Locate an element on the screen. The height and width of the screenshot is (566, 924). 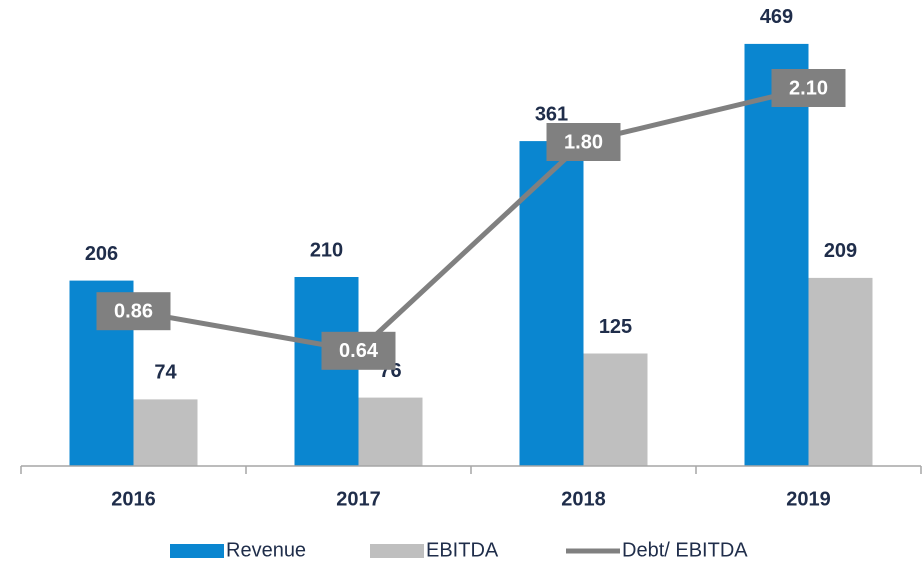
x-tick-label: 2017 is located at coordinates (358, 499).